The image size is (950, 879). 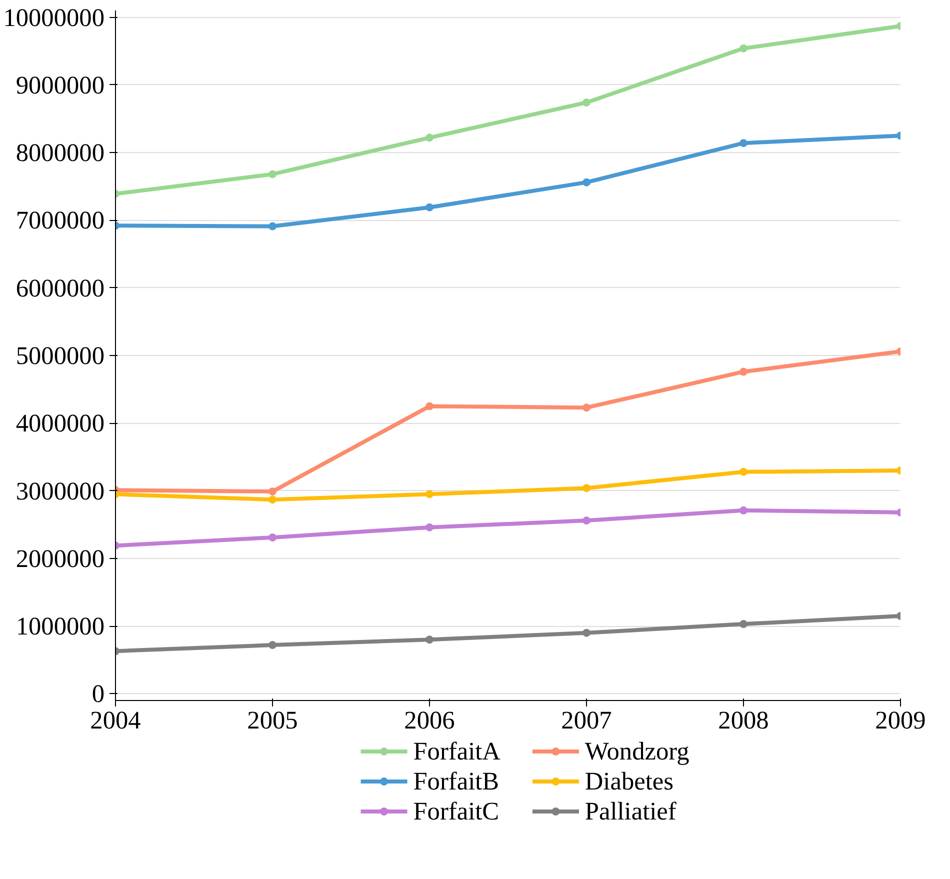 I want to click on legend-label: ForfaitC, so click(x=456, y=812).